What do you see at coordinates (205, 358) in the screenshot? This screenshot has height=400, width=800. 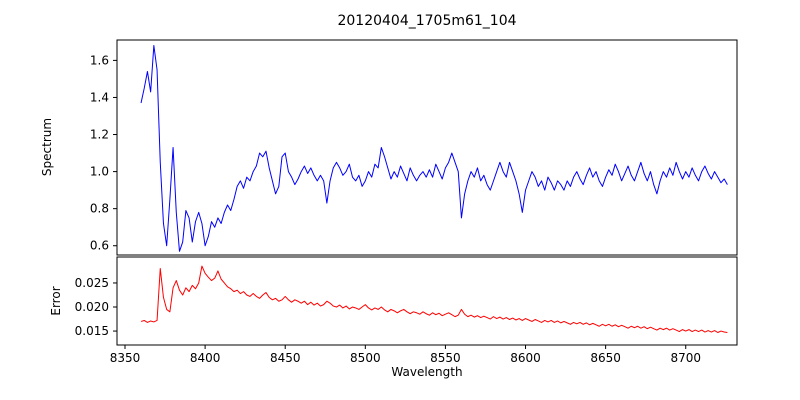 I see `x-tick-label: 8400` at bounding box center [205, 358].